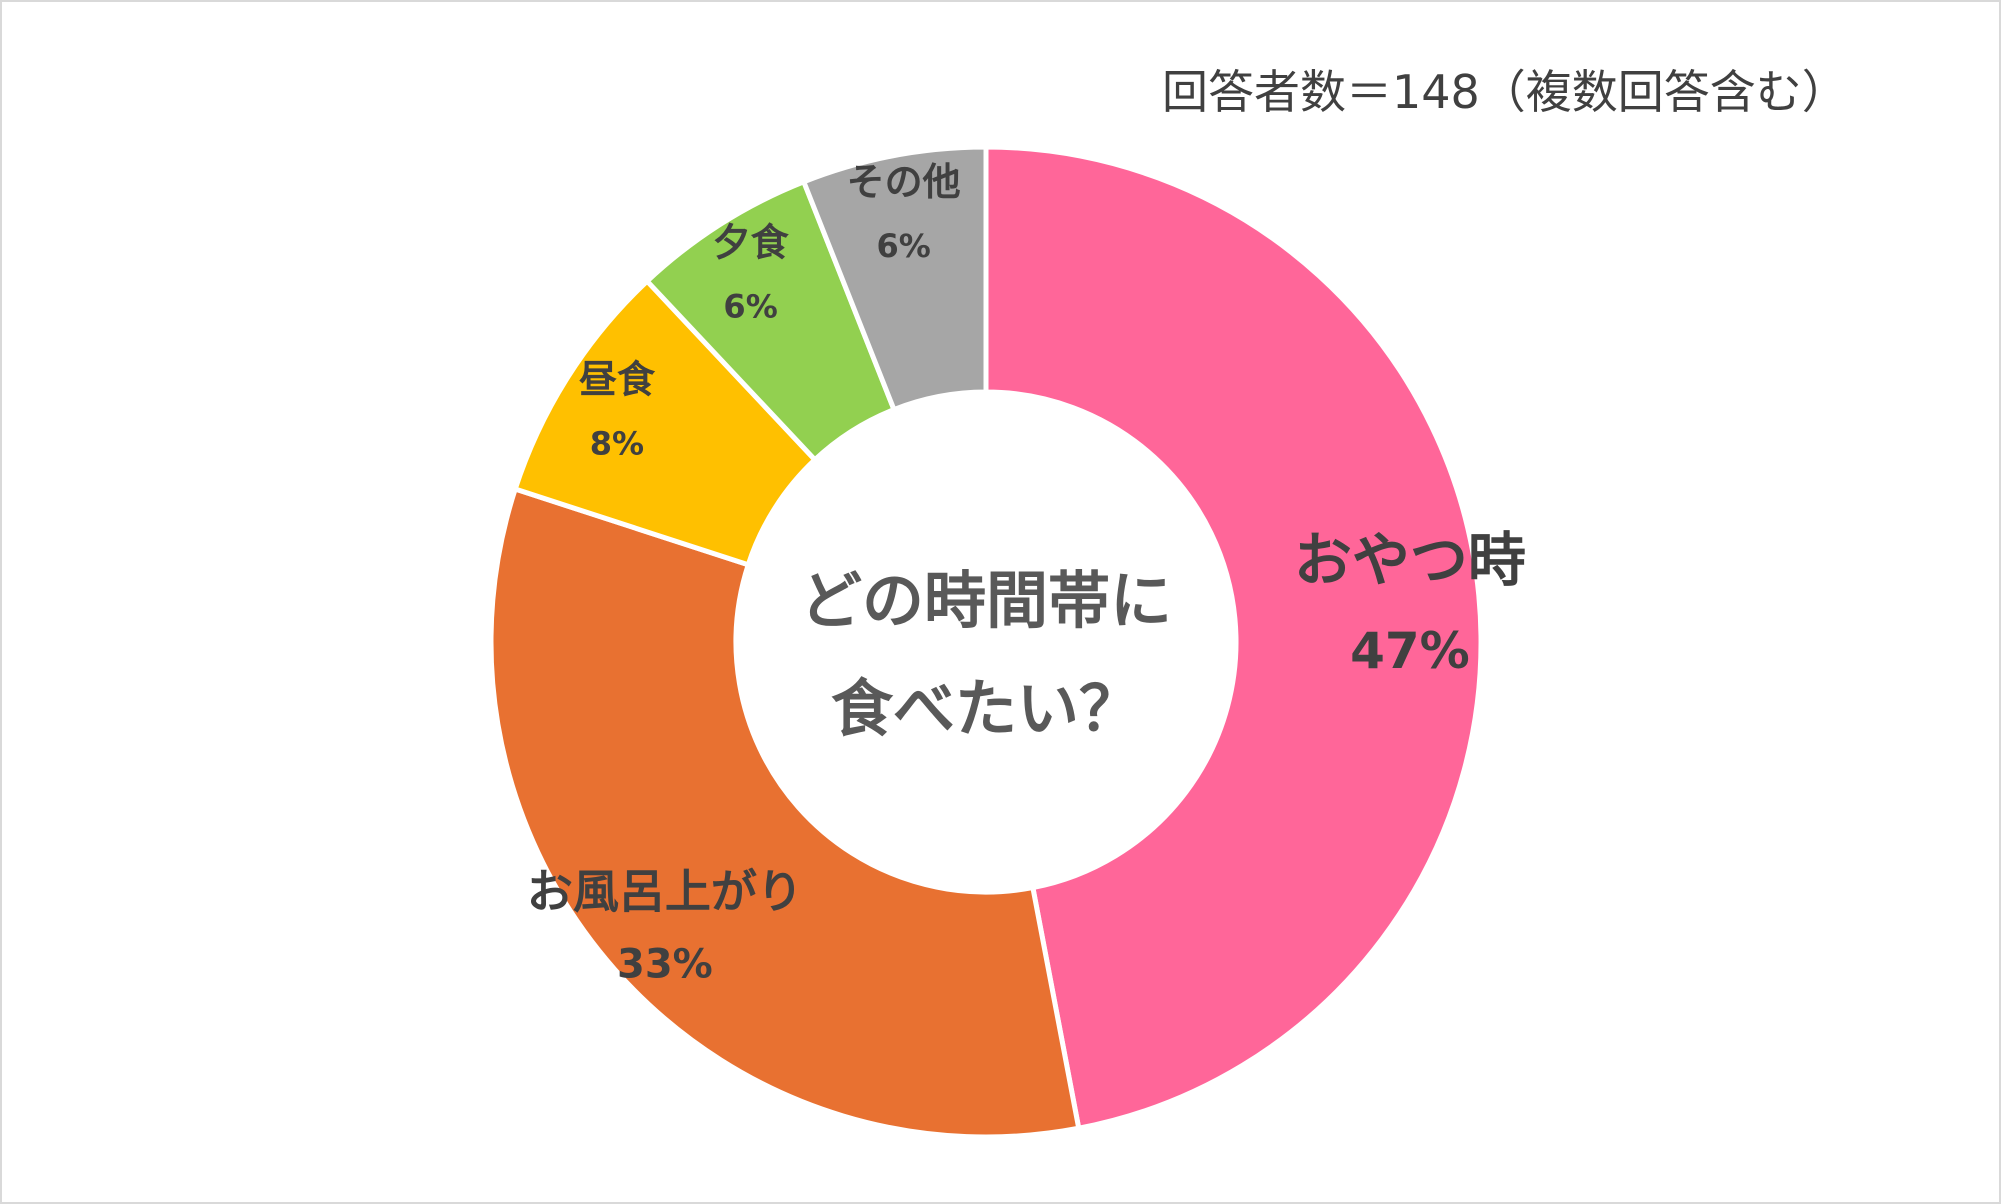 The height and width of the screenshot is (1204, 2001). Describe the element at coordinates (751, 243) in the screenshot. I see `slice-4-category-label: 夕食` at that location.